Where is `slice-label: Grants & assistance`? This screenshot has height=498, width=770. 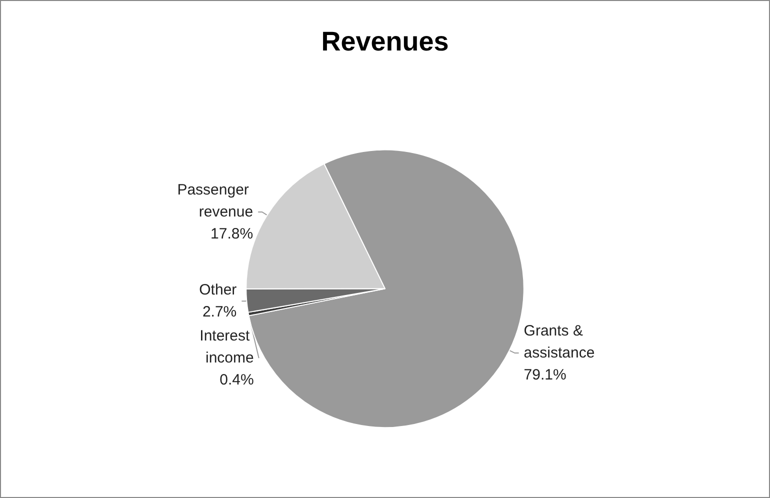
slice-label: Grants & assistance is located at coordinates (559, 342).